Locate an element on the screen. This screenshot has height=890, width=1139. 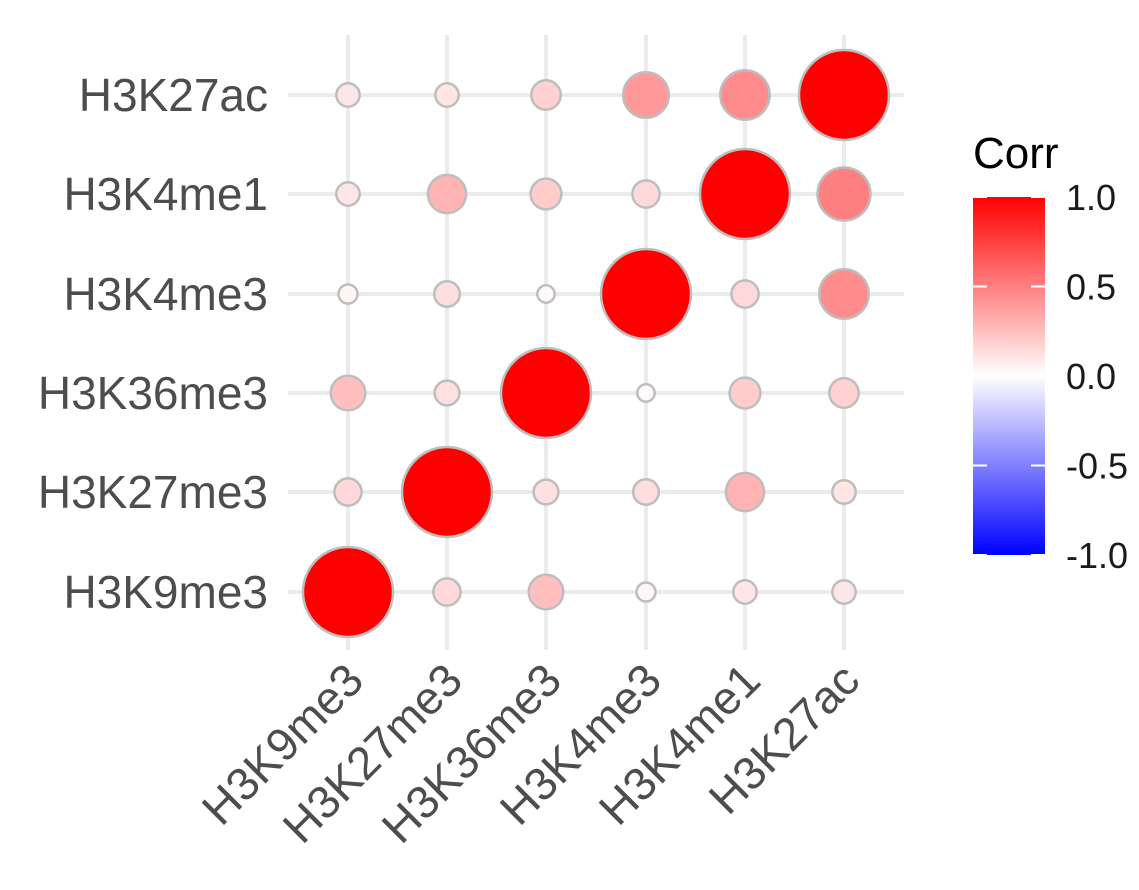
corr-dot-H3K27me3-H3K4me1 is located at coordinates (745, 492).